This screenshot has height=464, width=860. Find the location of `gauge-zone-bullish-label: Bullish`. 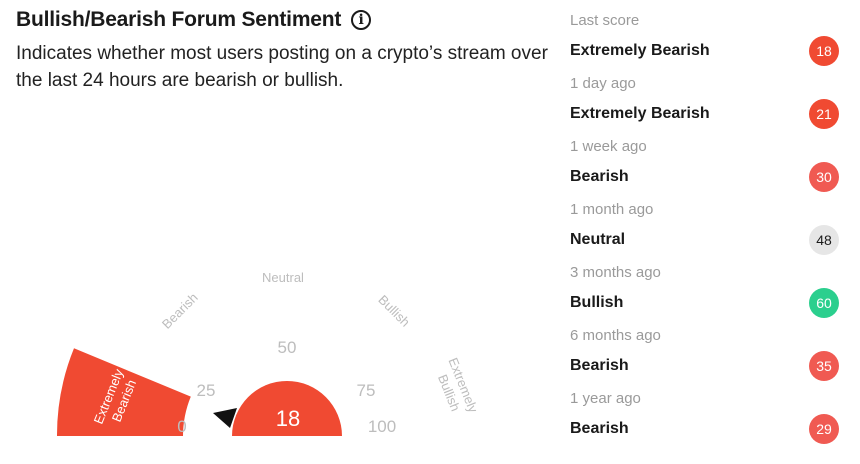

gauge-zone-bullish-label: Bullish is located at coordinates (394, 311).